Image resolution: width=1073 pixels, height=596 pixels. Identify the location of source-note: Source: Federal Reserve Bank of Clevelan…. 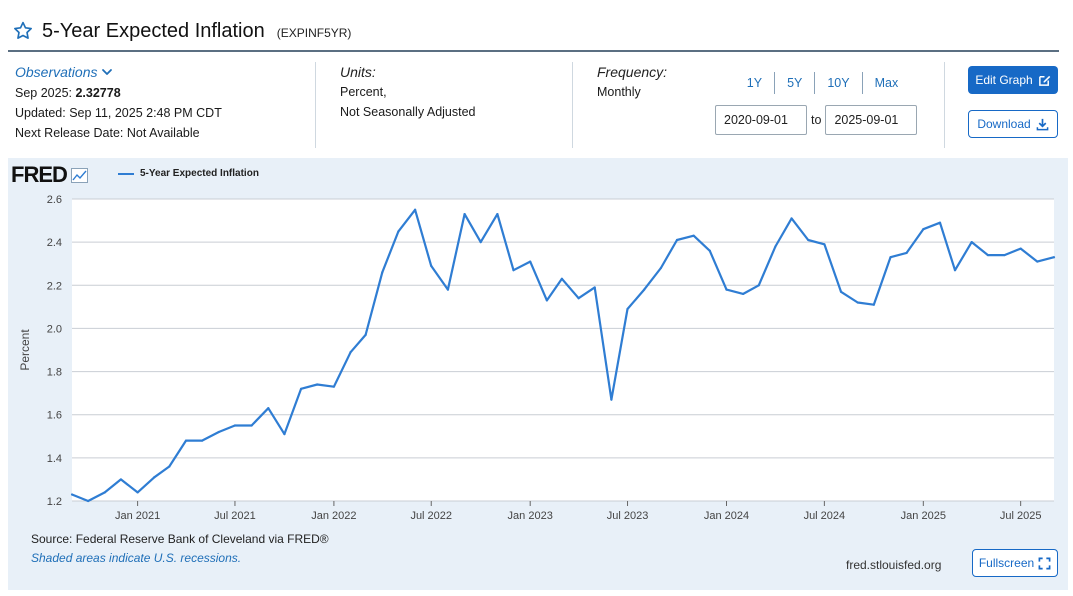
(180, 539).